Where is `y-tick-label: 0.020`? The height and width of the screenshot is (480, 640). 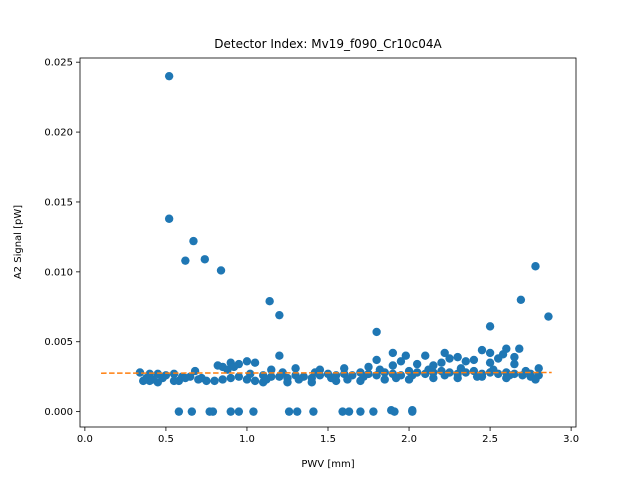 y-tick-label: 0.020 is located at coordinates (58, 133).